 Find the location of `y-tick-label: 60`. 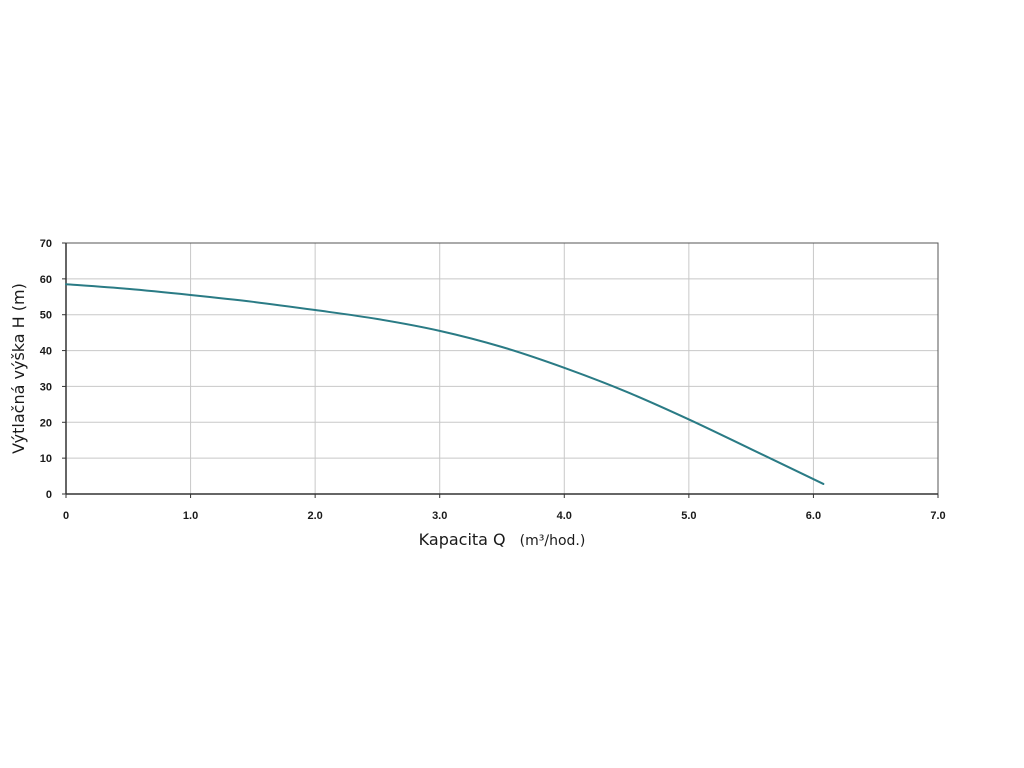

y-tick-label: 60 is located at coordinates (46, 280).